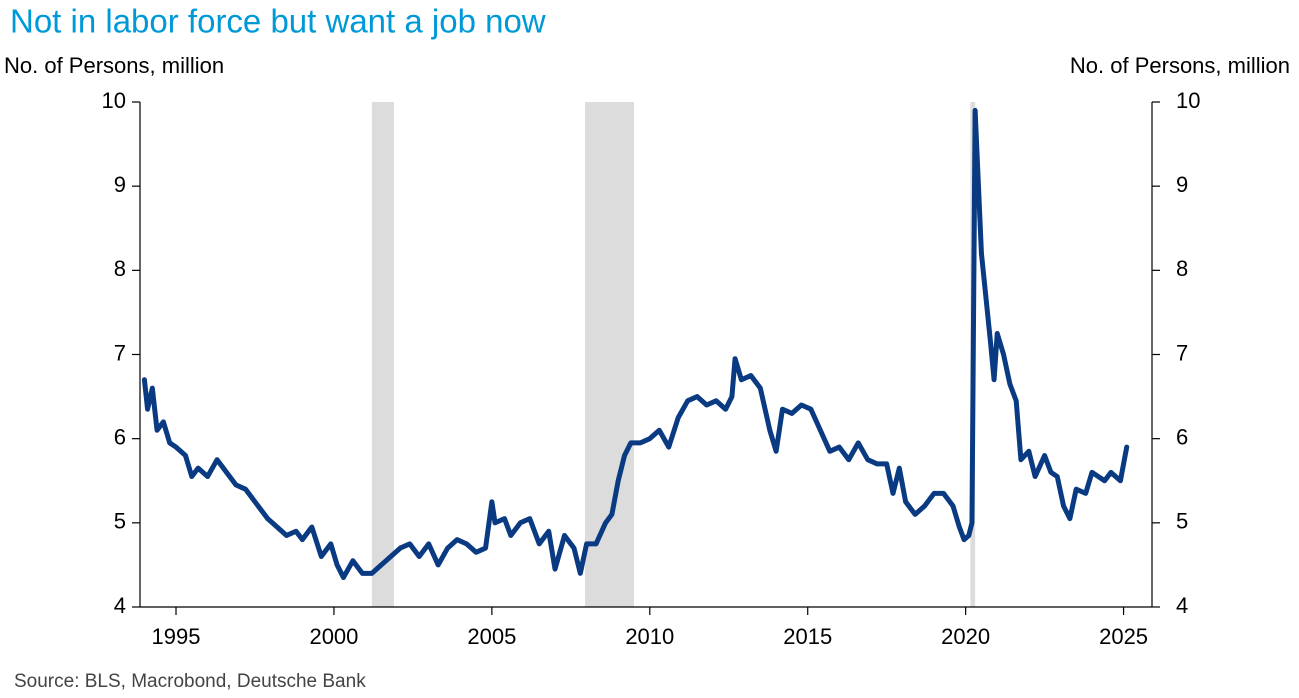 Image resolution: width=1299 pixels, height=698 pixels. What do you see at coordinates (120, 436) in the screenshot?
I see `y-tick-label: 6` at bounding box center [120, 436].